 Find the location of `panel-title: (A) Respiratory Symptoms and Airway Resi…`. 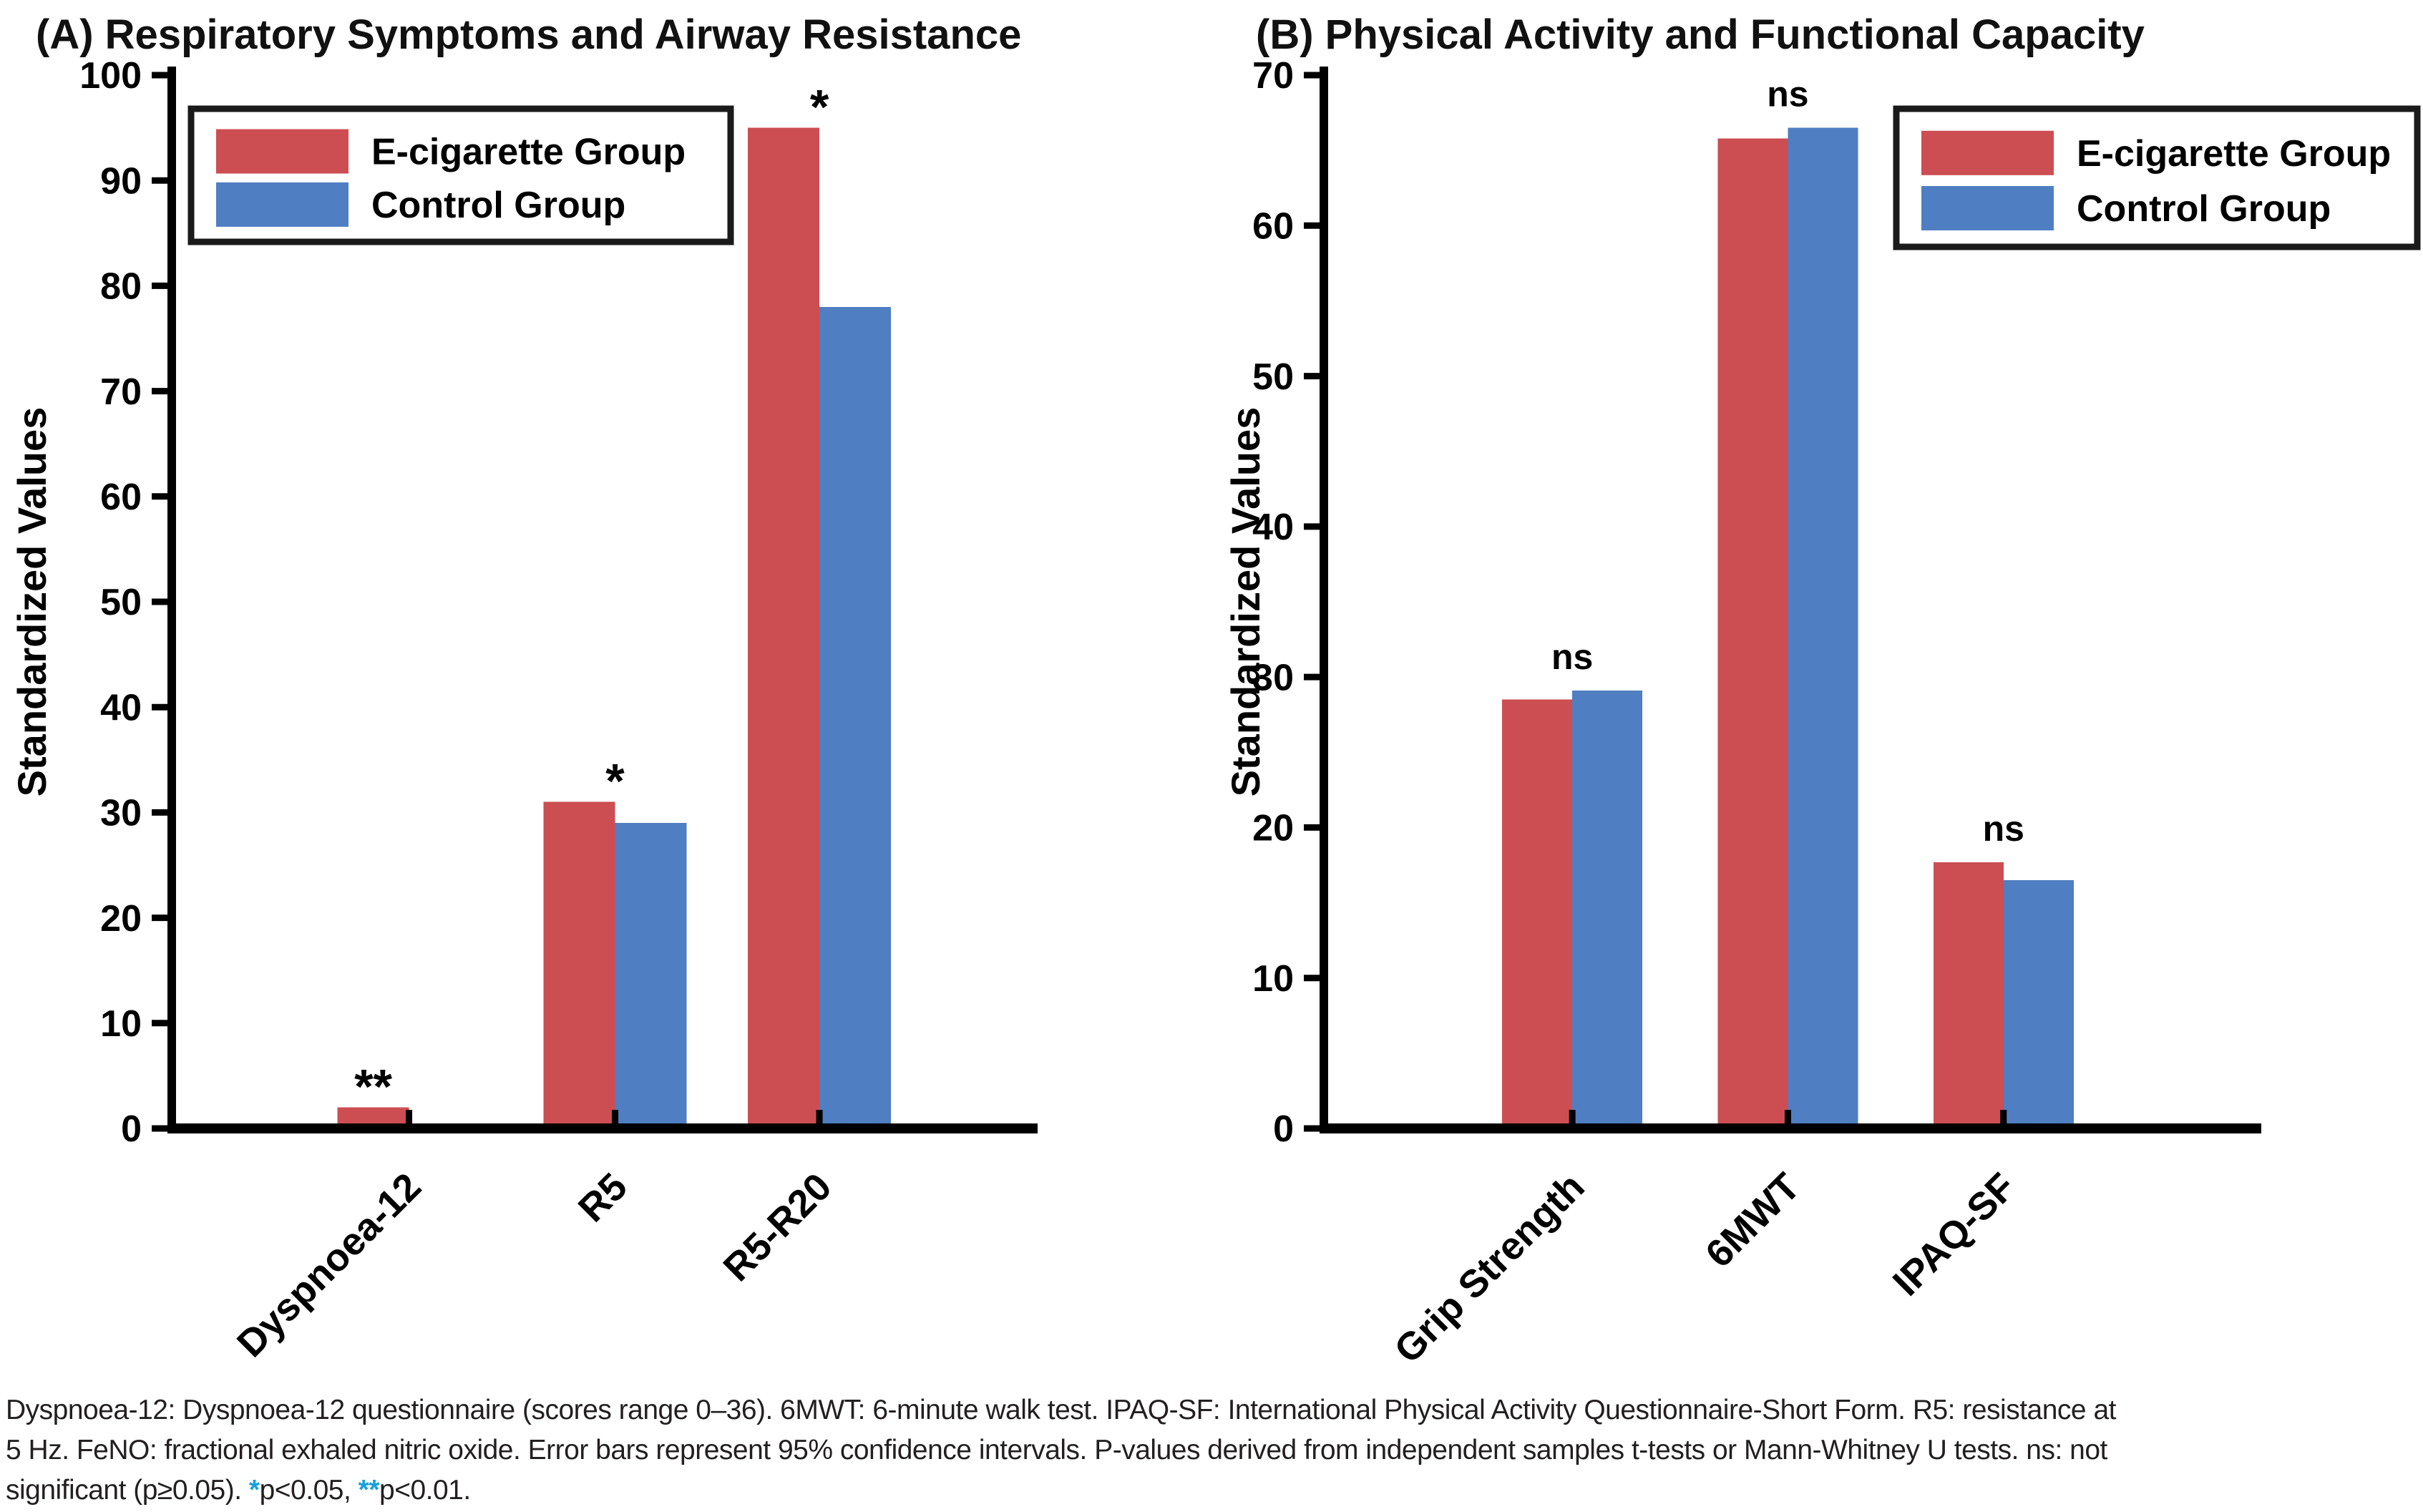

panel-title: (A) Respiratory Symptoms and Airway Resi… is located at coordinates (528, 34).